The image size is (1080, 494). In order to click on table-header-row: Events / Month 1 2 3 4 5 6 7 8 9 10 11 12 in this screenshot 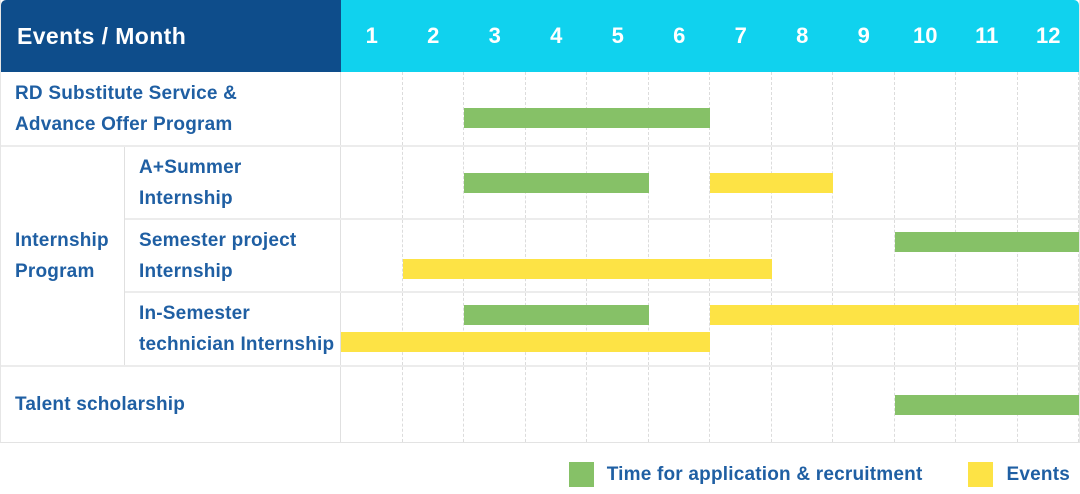, I will do `click(540, 36)`.